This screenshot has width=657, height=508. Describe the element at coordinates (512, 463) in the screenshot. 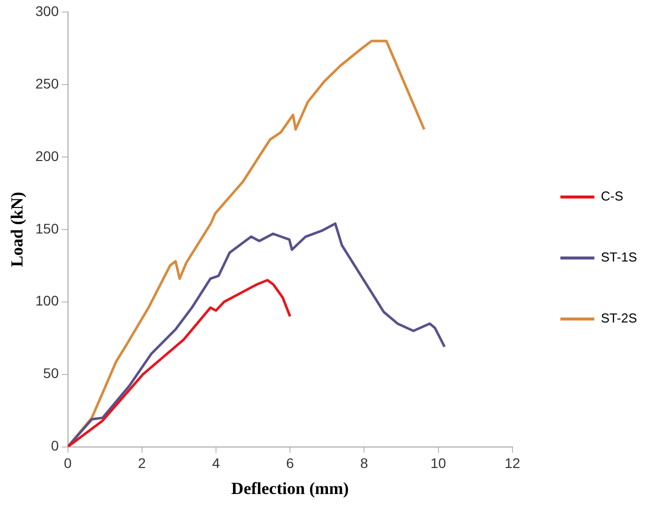

I see `x-tick-label: 12` at that location.